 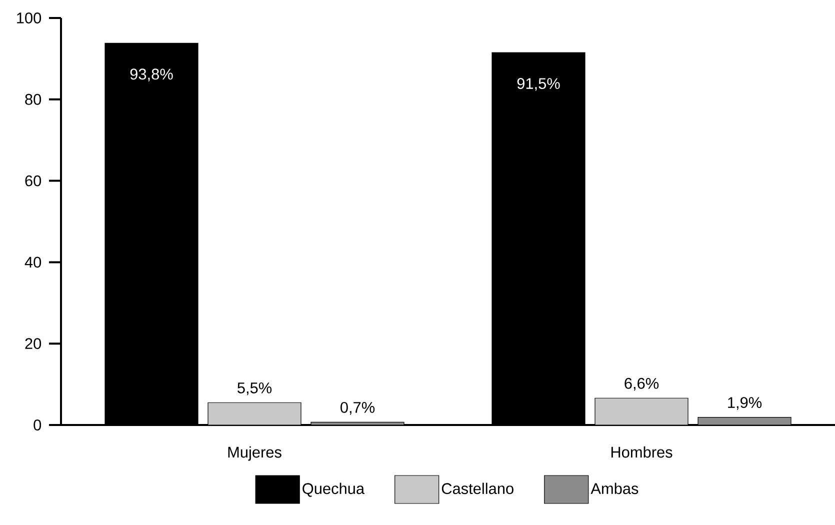 I want to click on data-label: 0,7%, so click(x=357, y=408).